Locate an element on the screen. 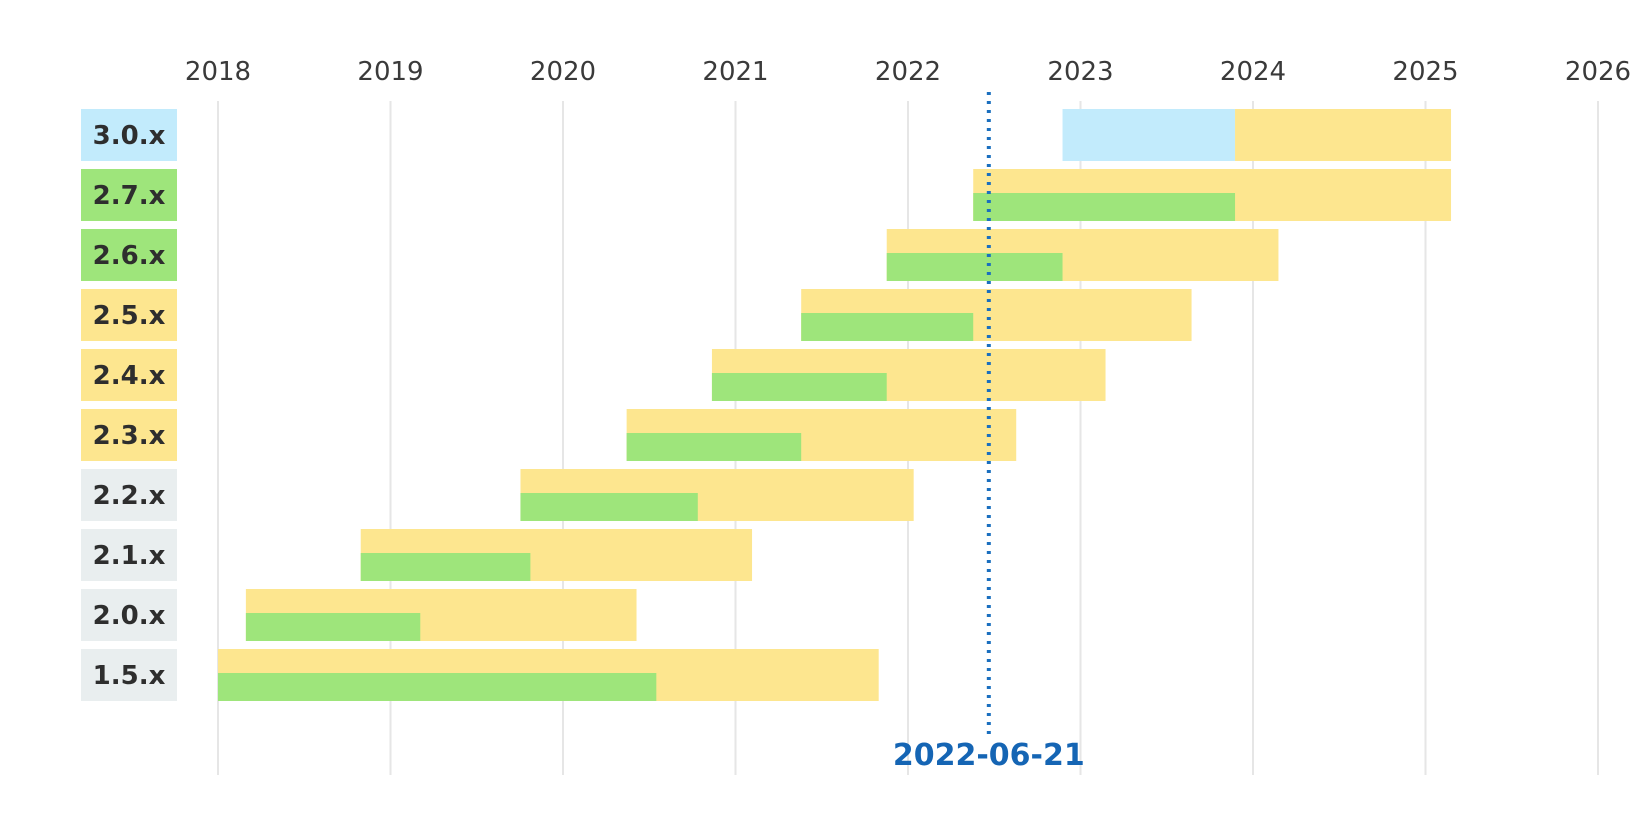 The width and height of the screenshot is (1652, 832). today-marker: 2022-06-21 is located at coordinates (989, 432).